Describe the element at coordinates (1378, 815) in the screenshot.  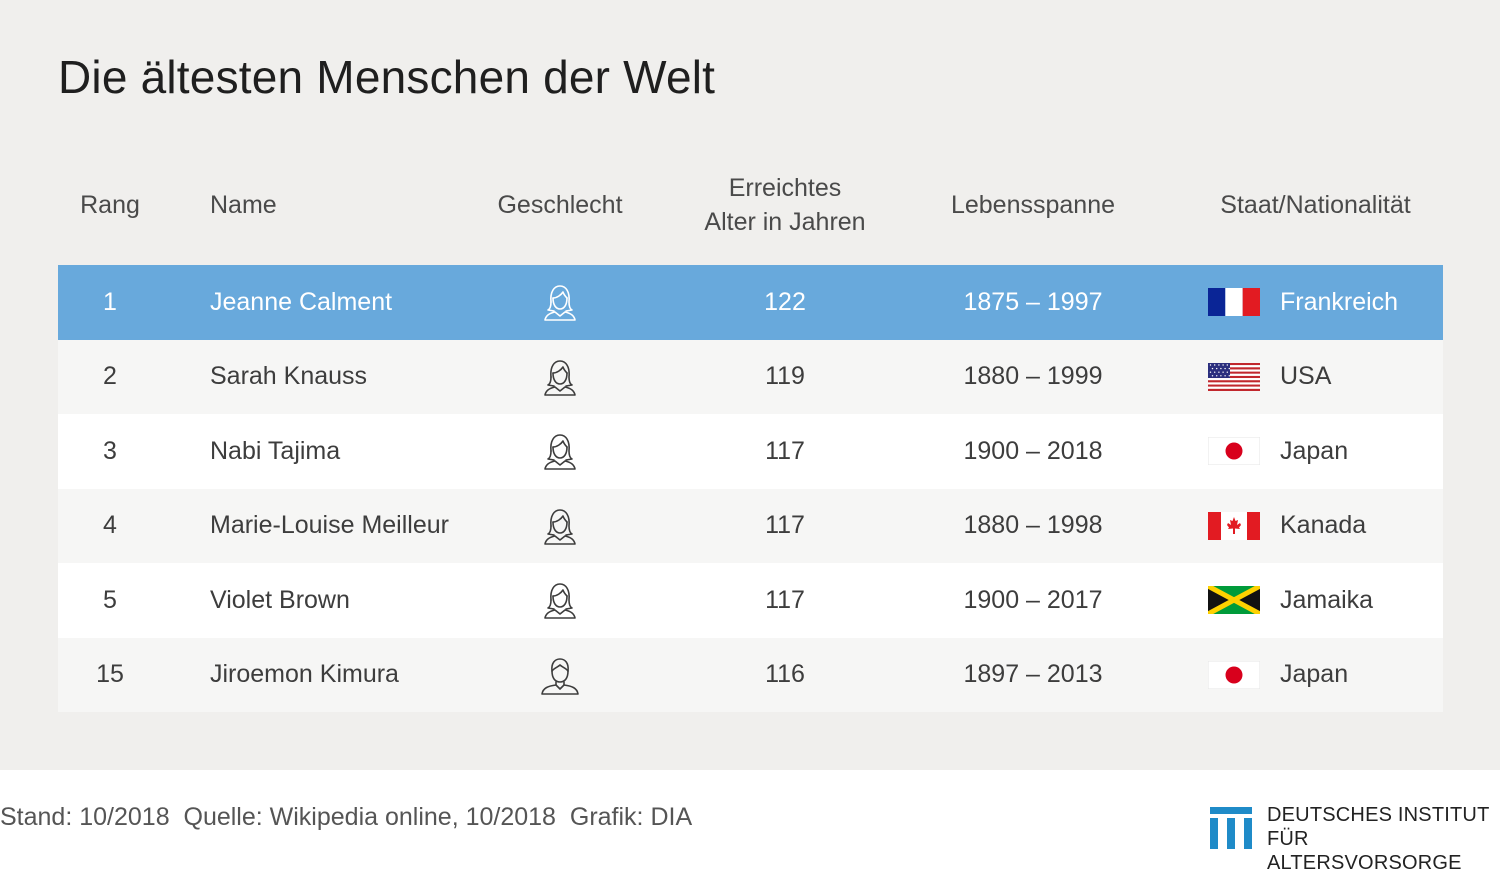
I see `dia-logo-line1: DEUTSCHES INSTITUT` at that location.